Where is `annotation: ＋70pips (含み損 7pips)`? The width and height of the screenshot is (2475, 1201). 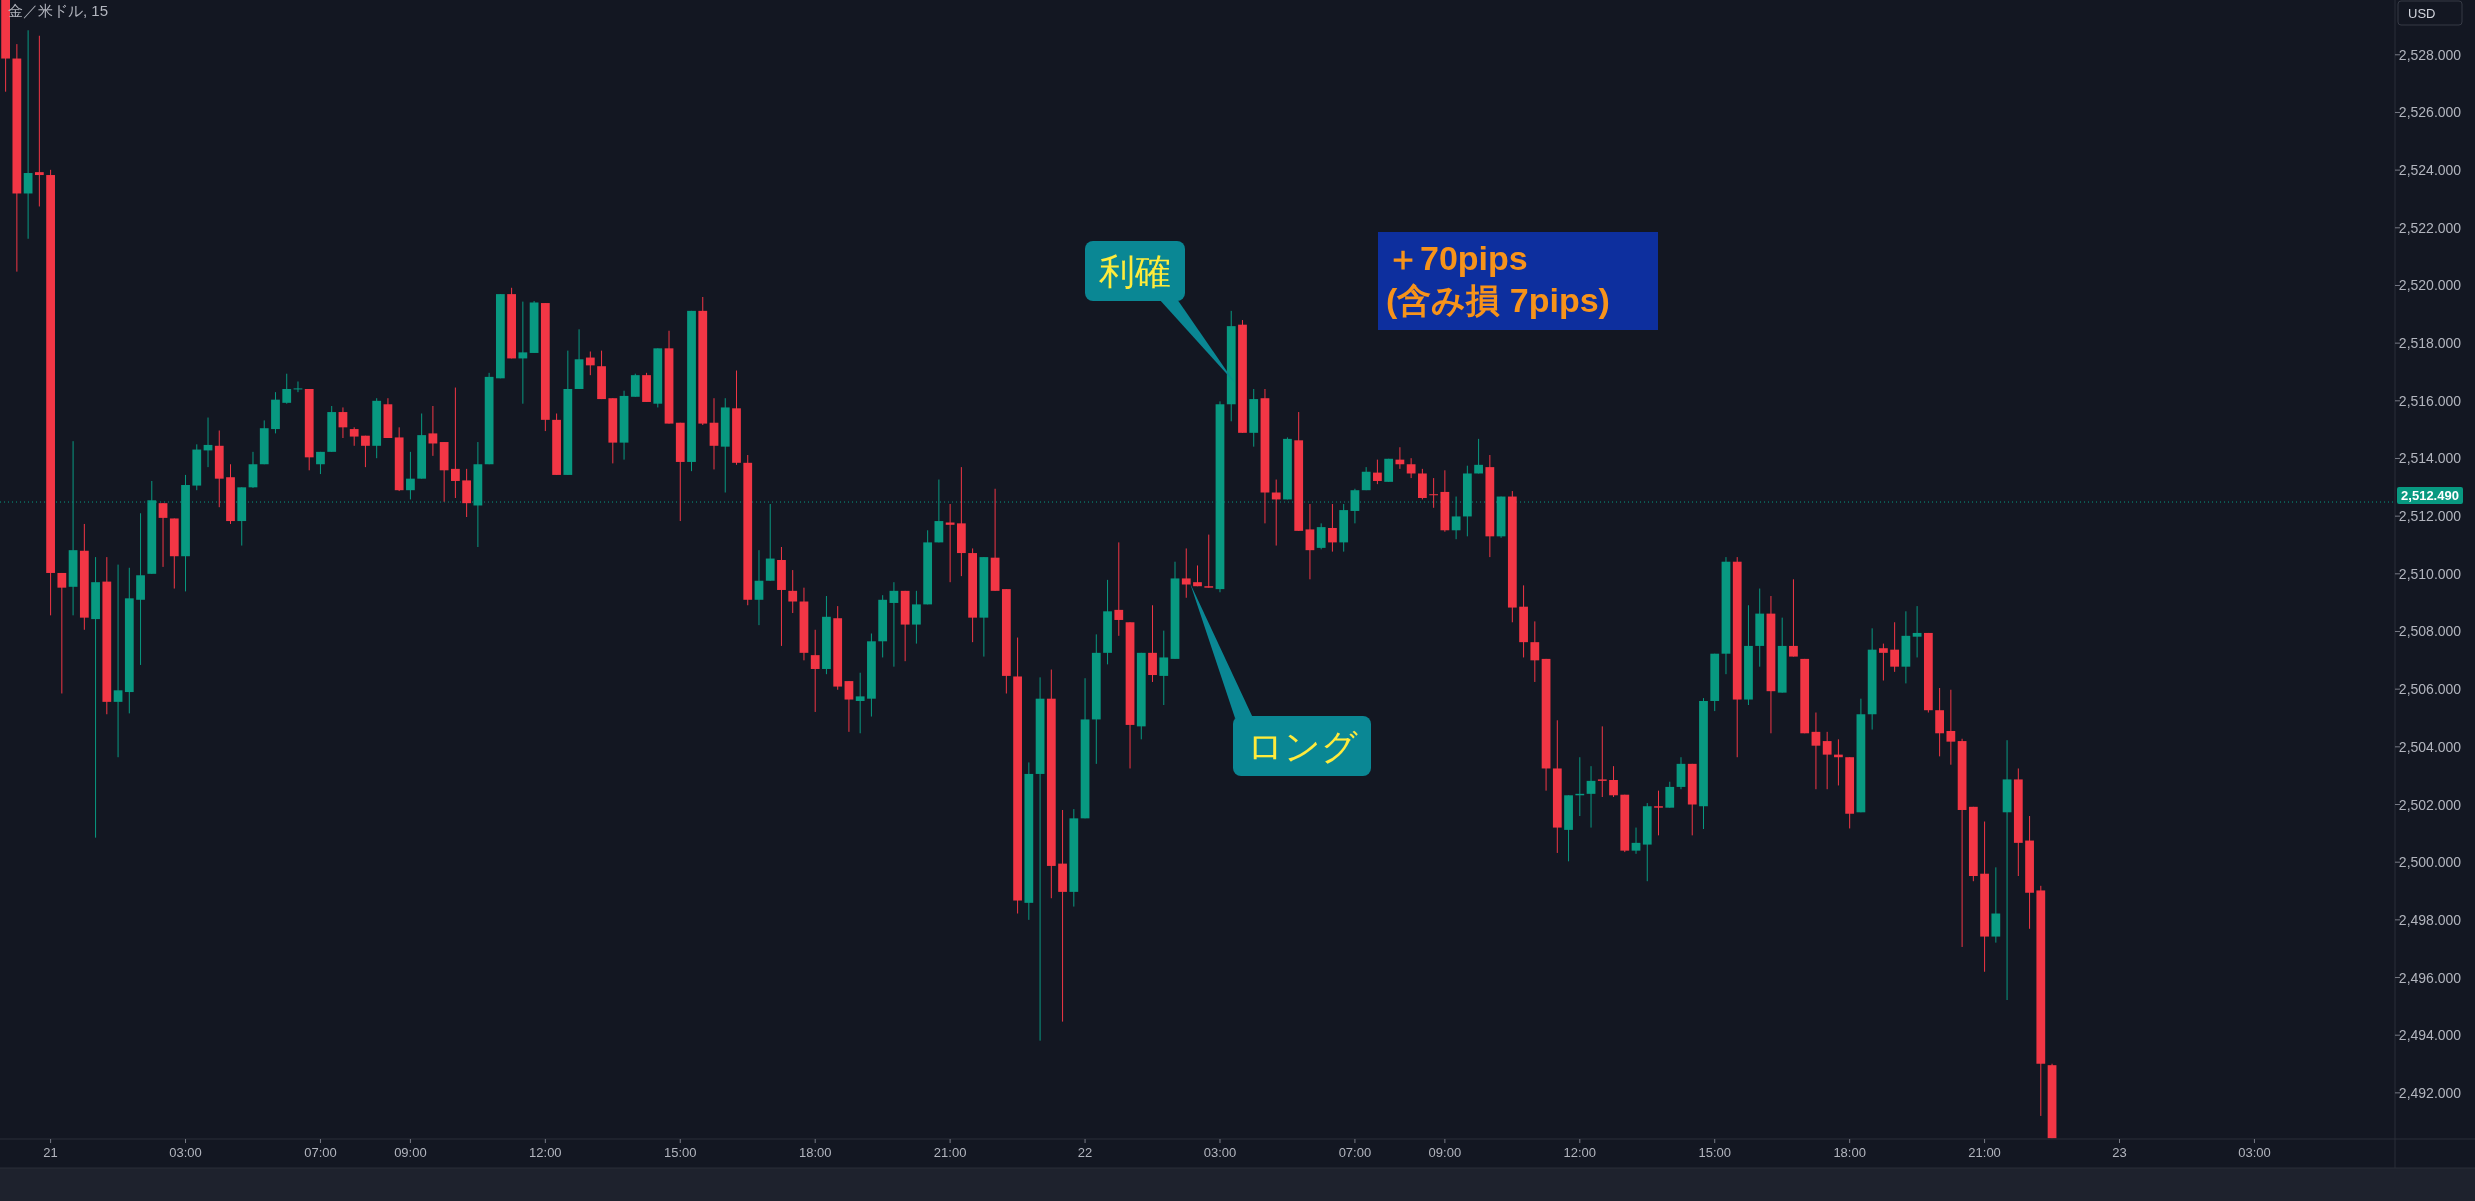 annotation: ＋70pips (含み損 7pips) is located at coordinates (1498, 279).